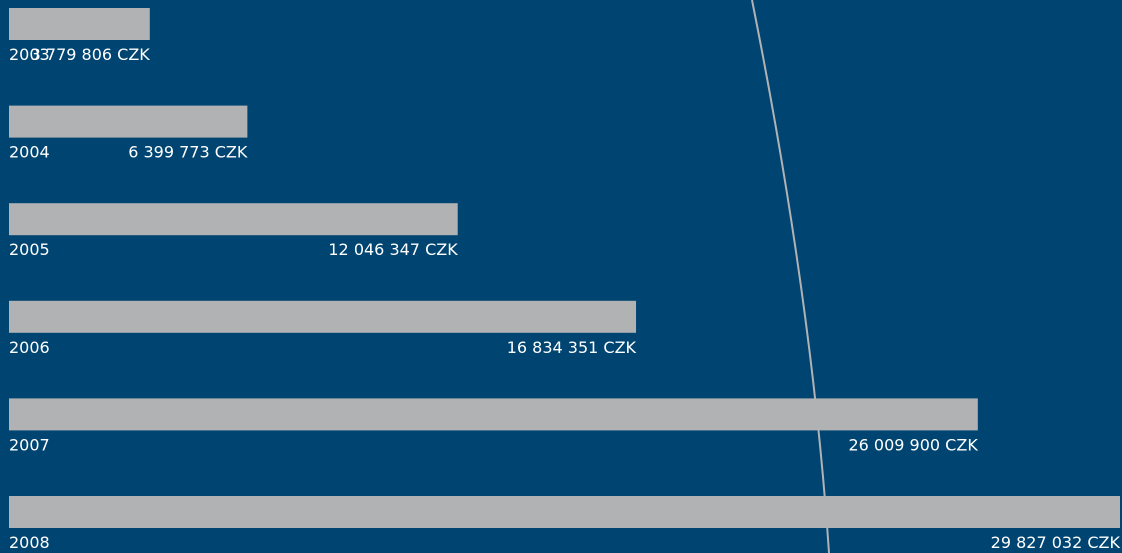  What do you see at coordinates (29, 347) in the screenshot?
I see `category-label-2006: 2006` at bounding box center [29, 347].